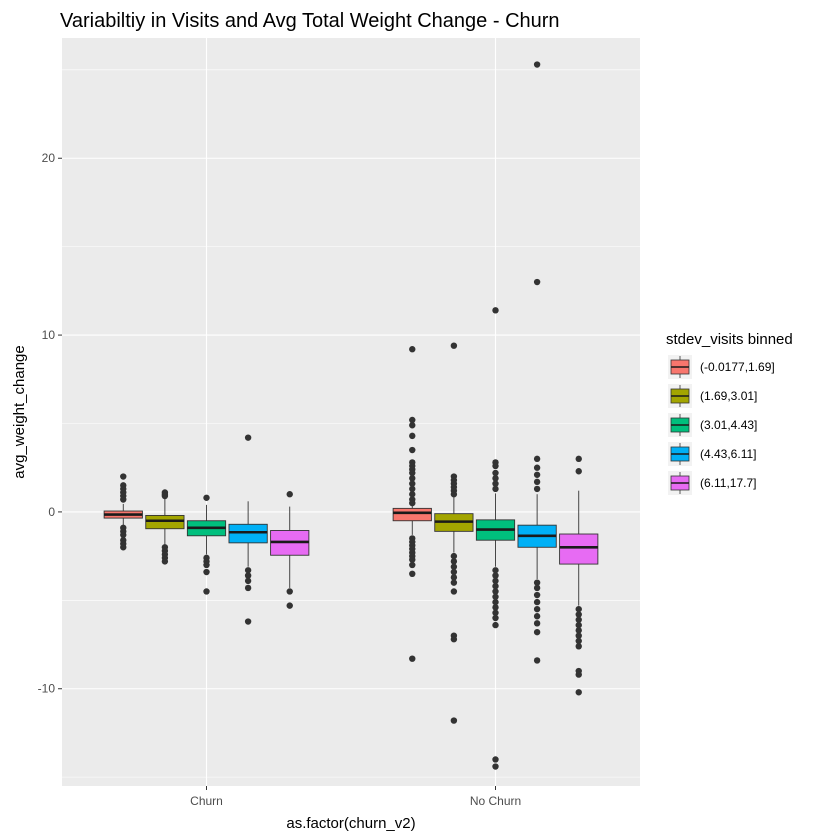 This screenshot has width=840, height=840. What do you see at coordinates (206, 801) in the screenshot?
I see `x-tick-label: Churn` at bounding box center [206, 801].